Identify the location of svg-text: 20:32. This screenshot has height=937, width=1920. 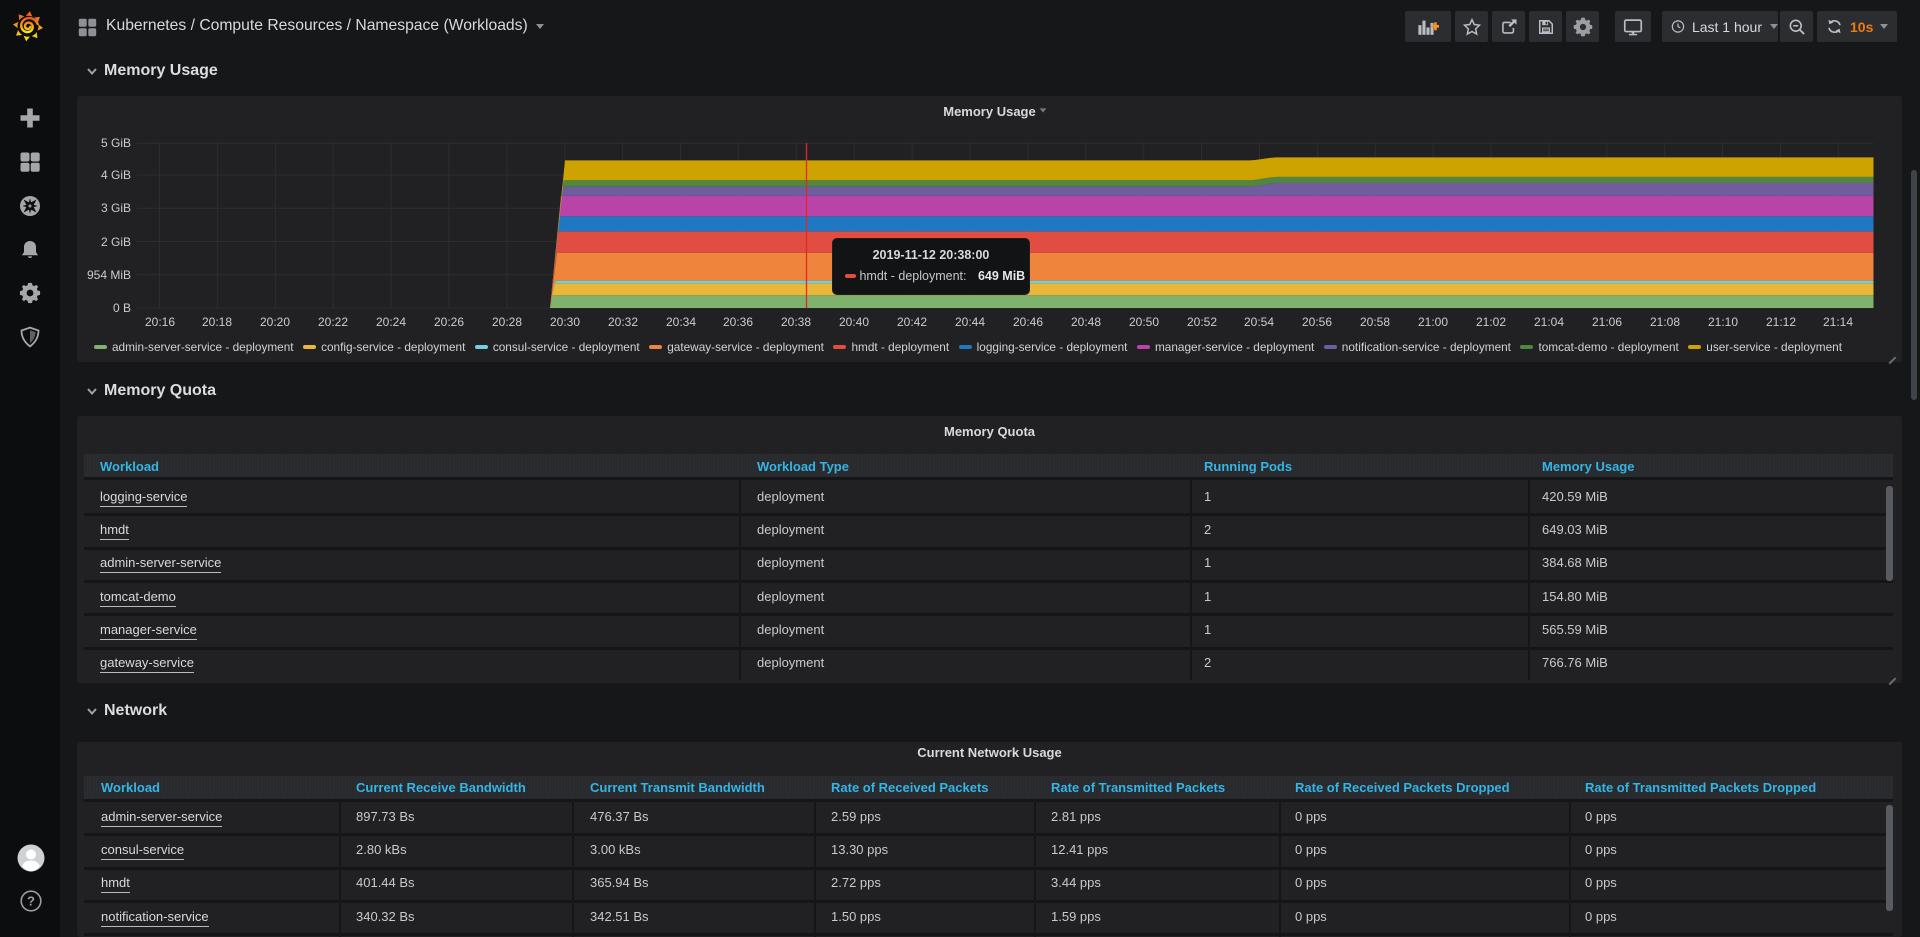
(623, 322).